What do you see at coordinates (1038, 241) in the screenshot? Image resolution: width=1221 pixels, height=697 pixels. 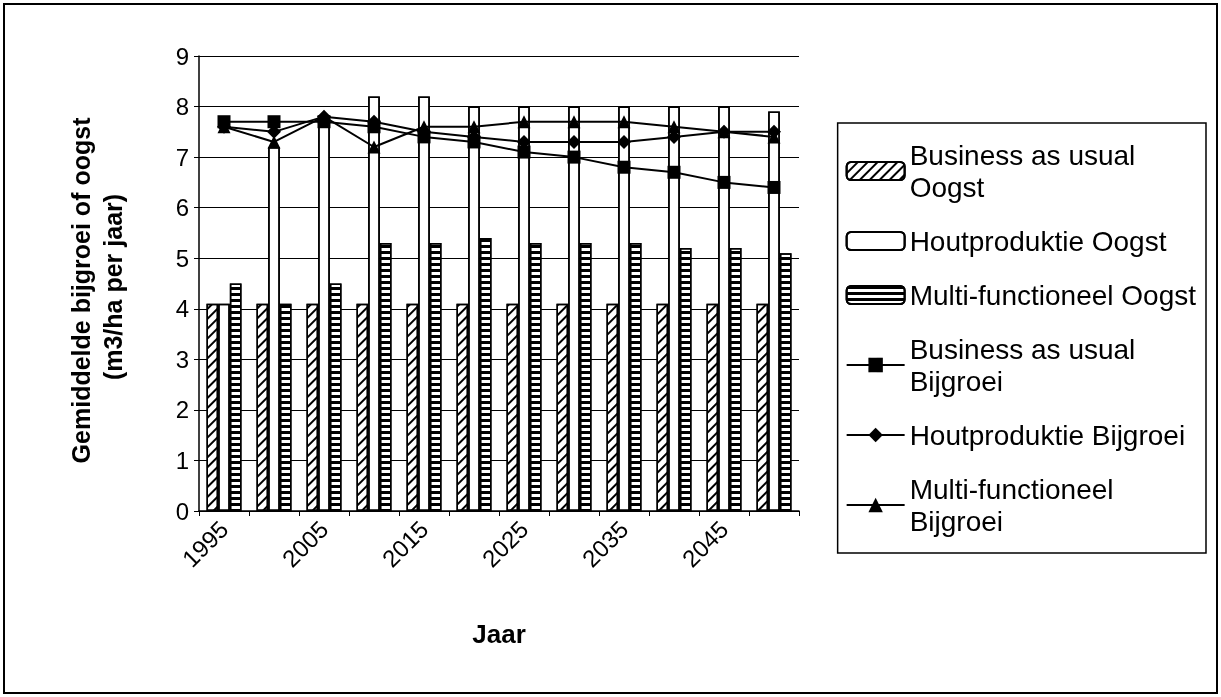 I see `legend-label: Houtproduktie Oogst` at bounding box center [1038, 241].